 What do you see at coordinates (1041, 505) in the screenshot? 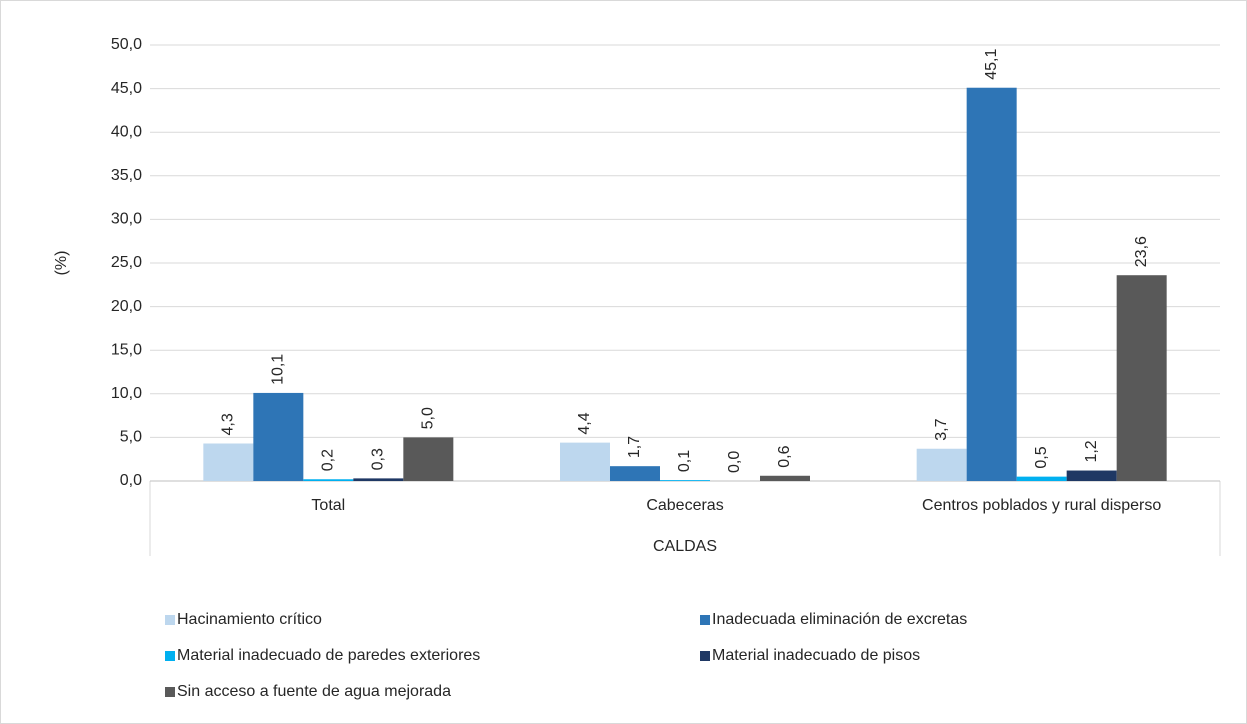
I see `x-tick-label: Centros poblados y rural disperso` at bounding box center [1041, 505].